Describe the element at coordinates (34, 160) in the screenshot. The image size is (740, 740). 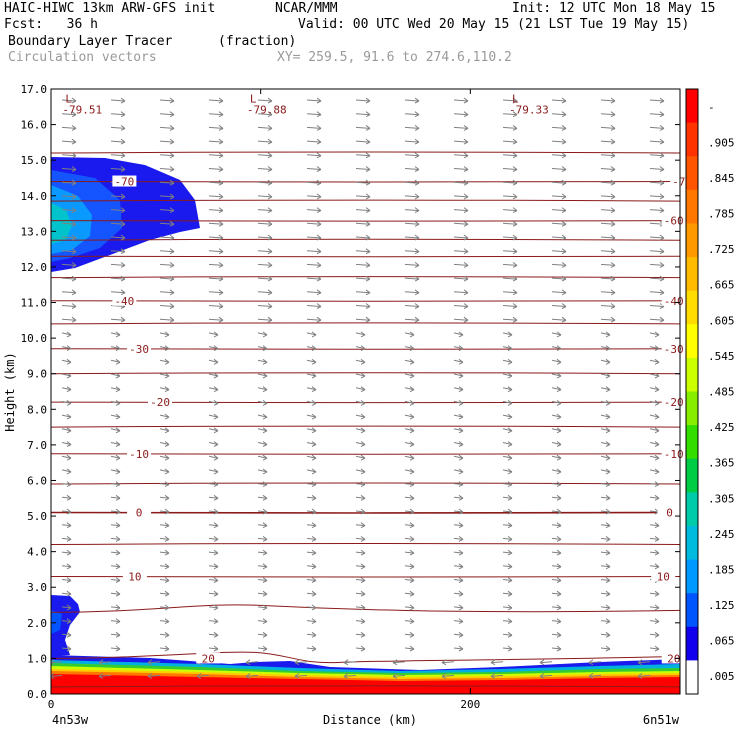
I see `y-tick-label: 15.0` at that location.